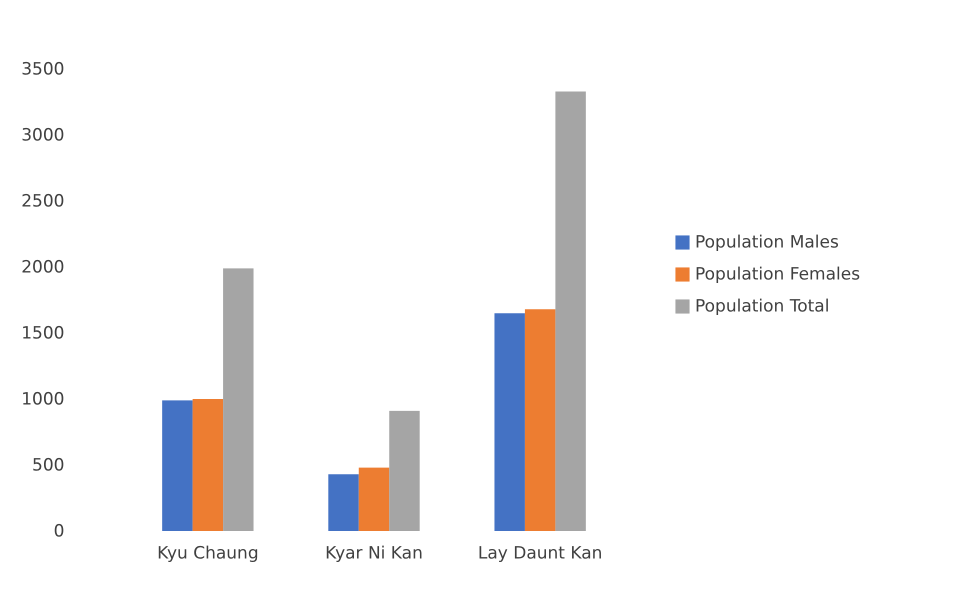  What do you see at coordinates (48, 466) in the screenshot?
I see `y-tick-label: 500` at bounding box center [48, 466].